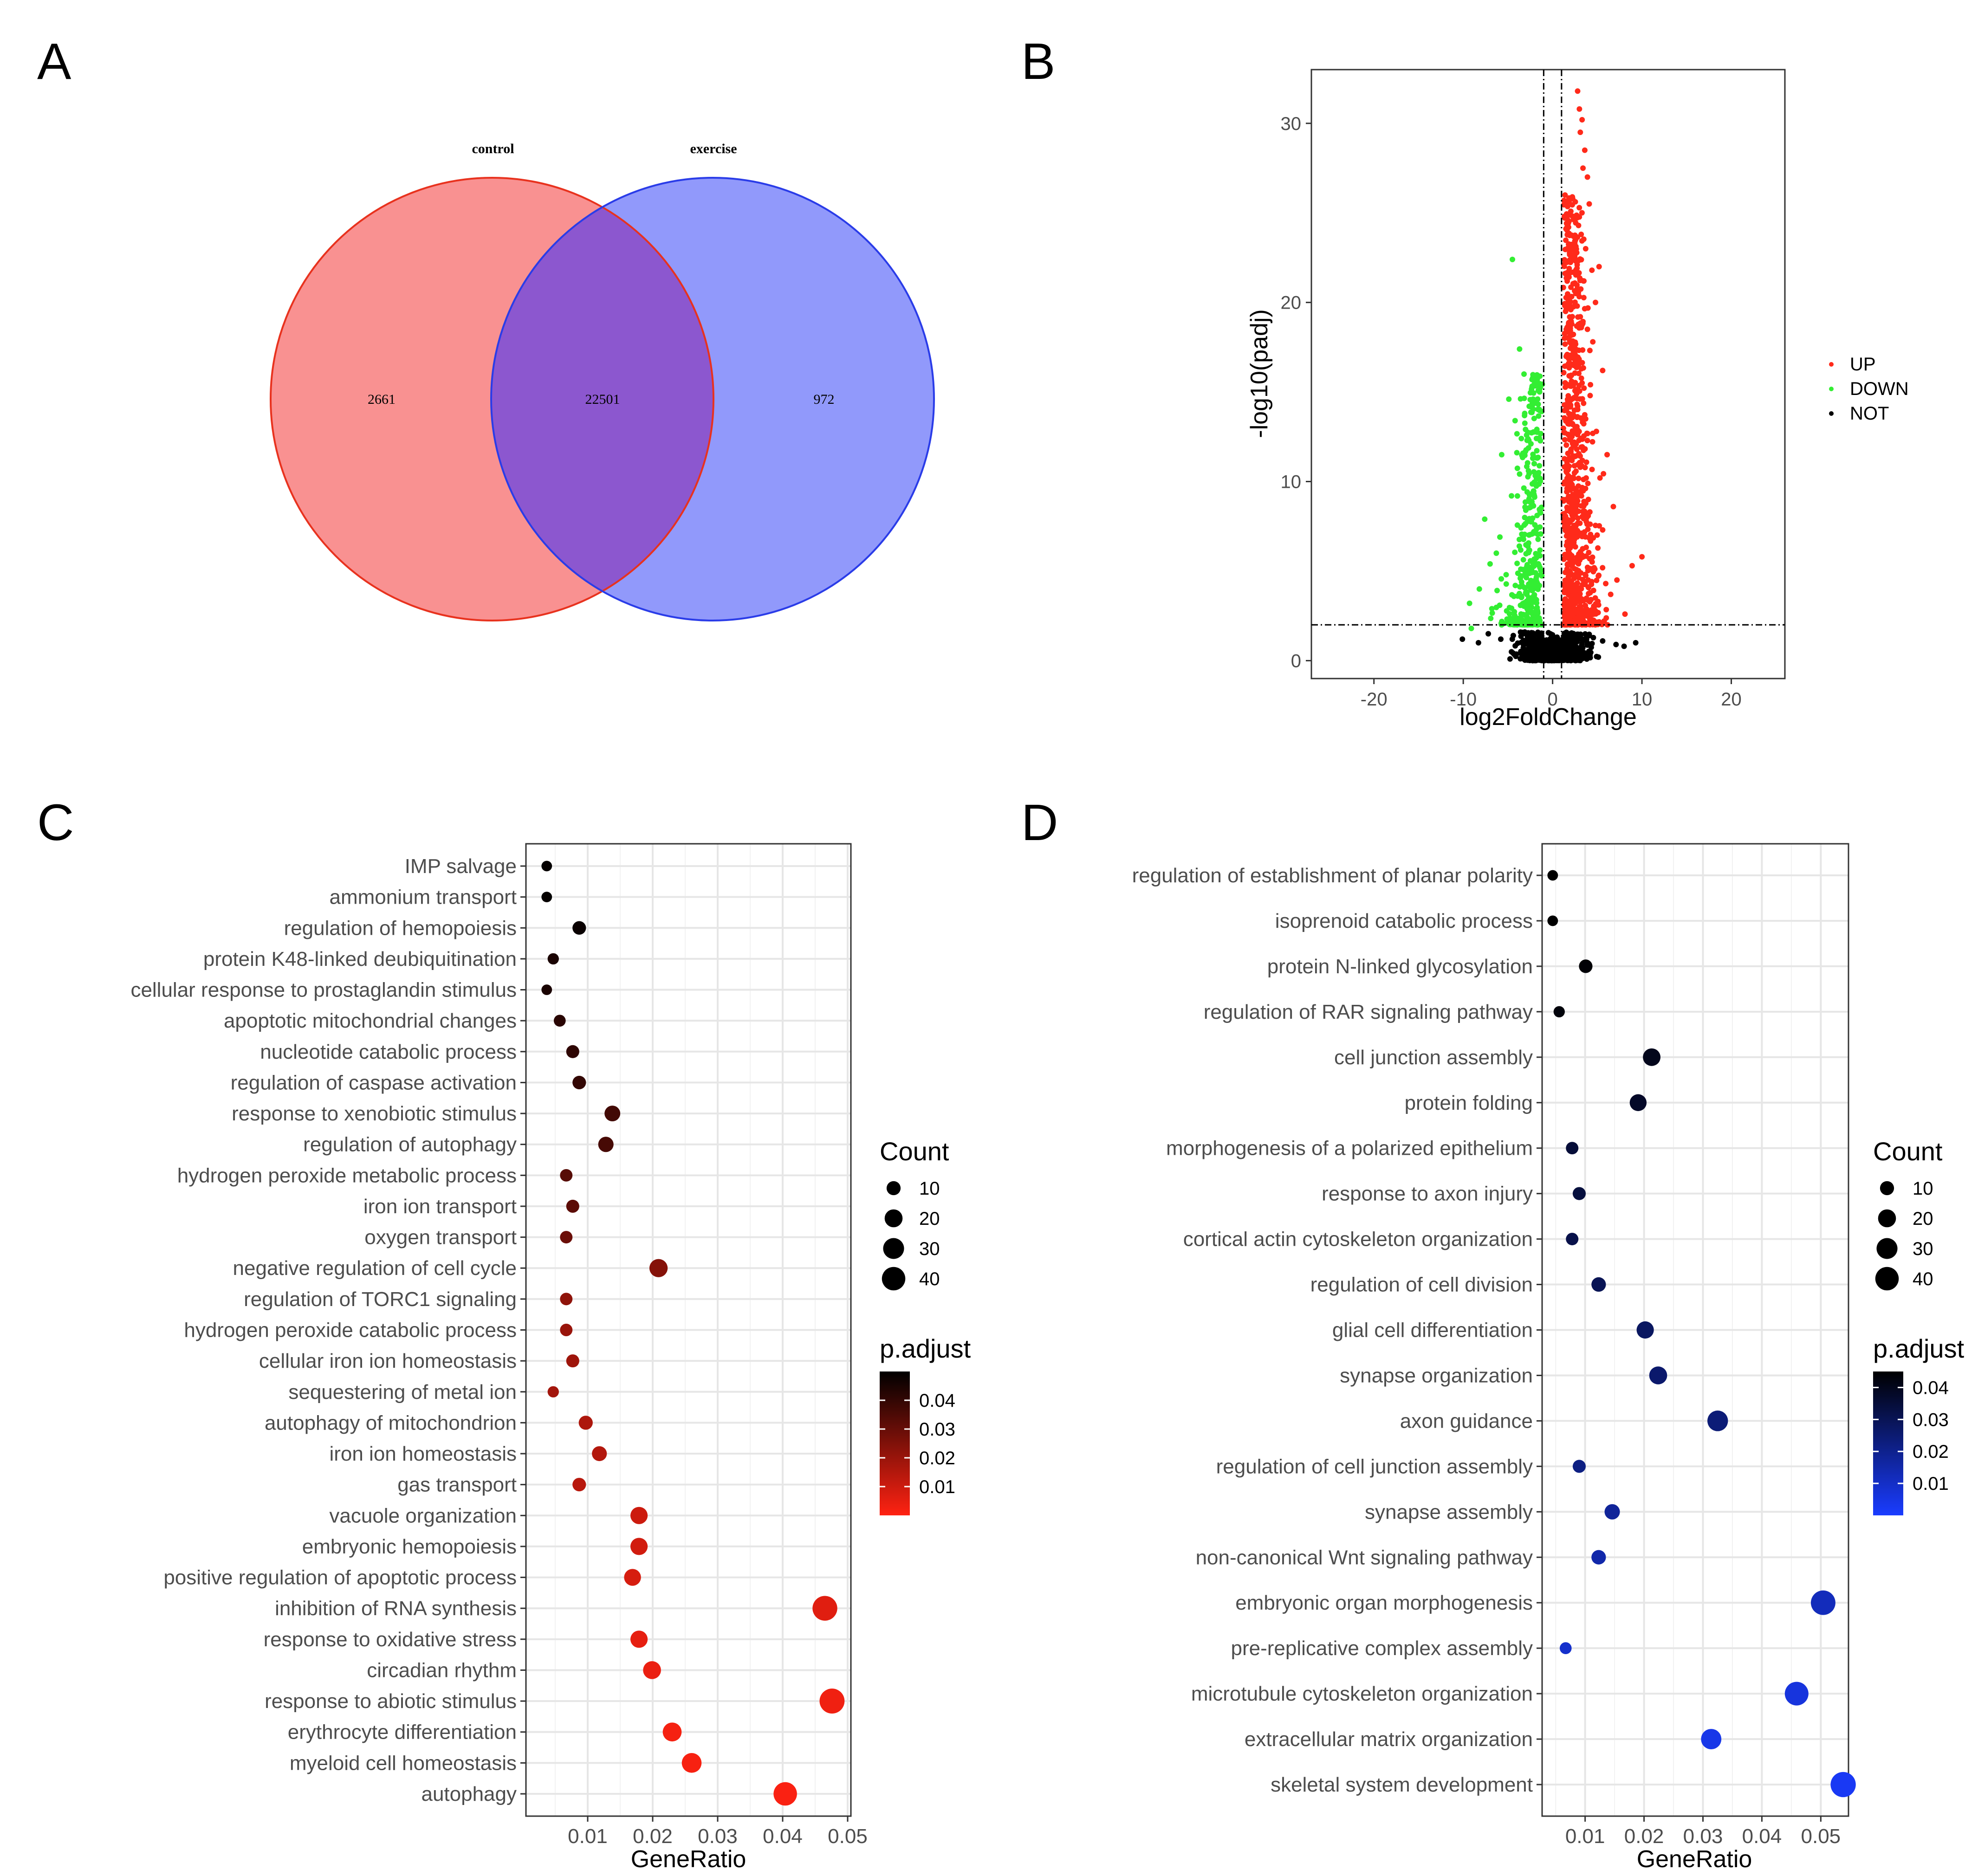  I want to click on dotplot-colorbar-tick-label: 0.02, so click(1931, 1452).